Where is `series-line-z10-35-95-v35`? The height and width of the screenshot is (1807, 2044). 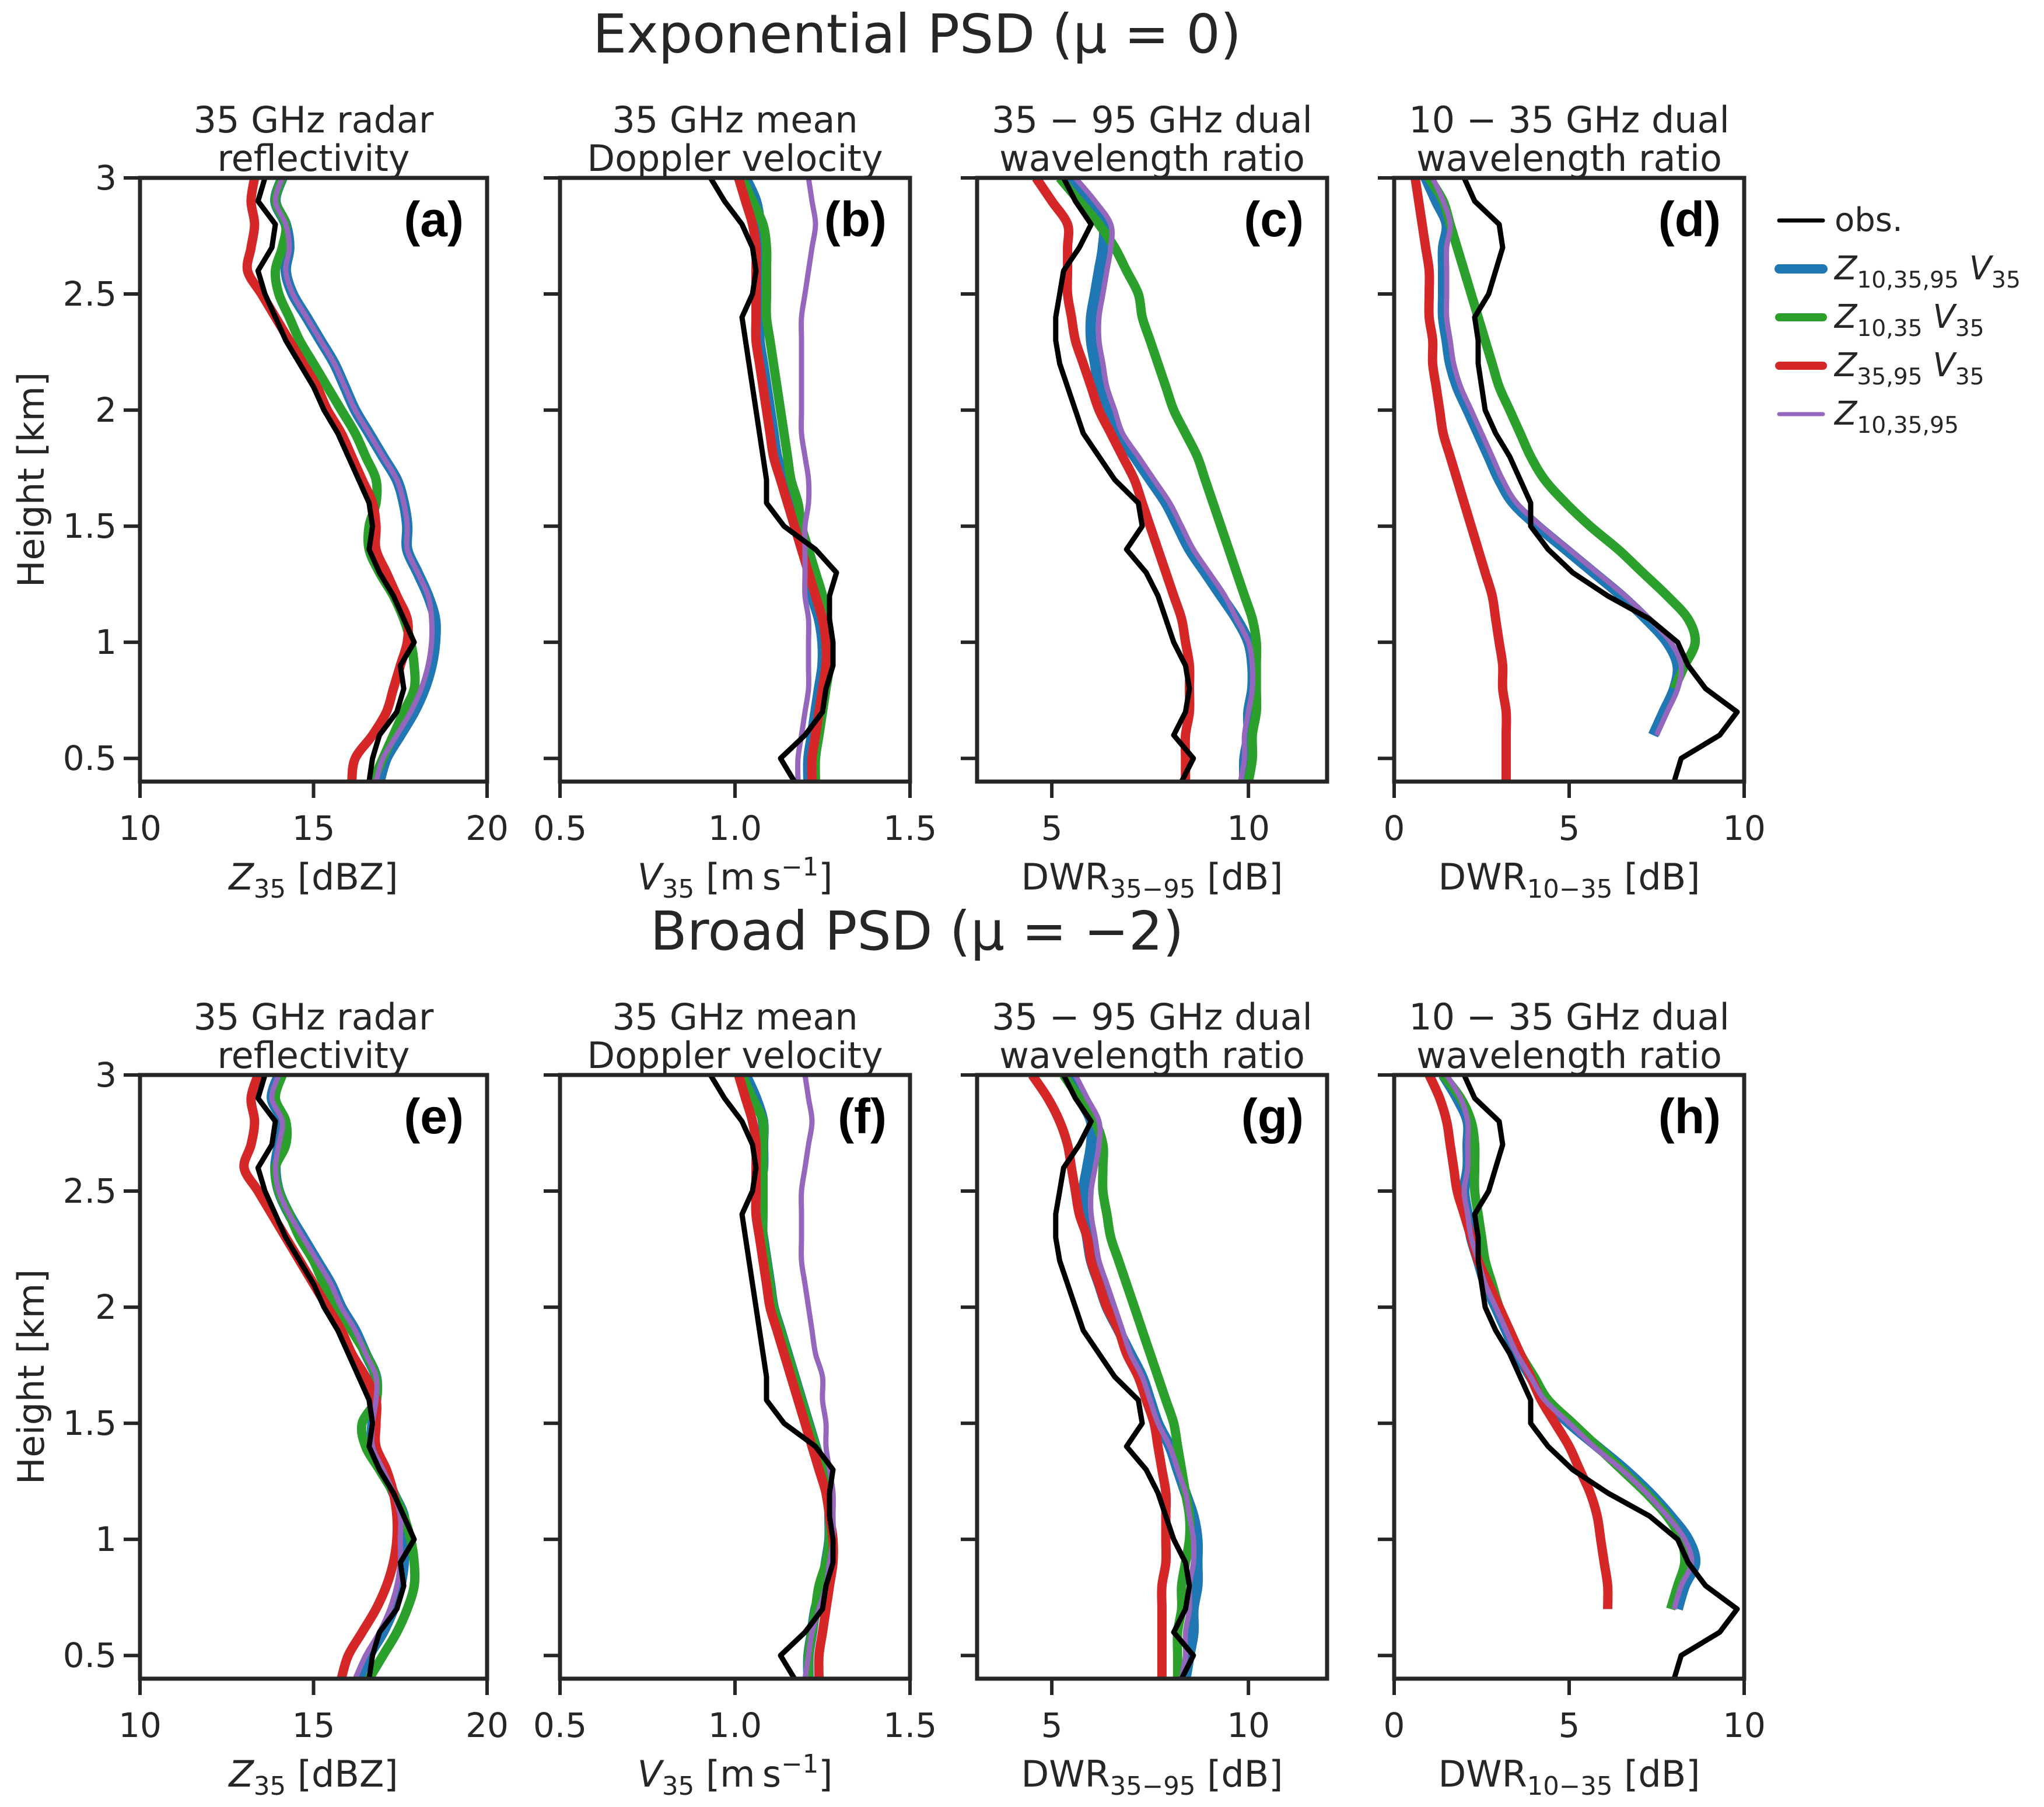
series-line-z10-35-95-v35 is located at coordinates (1552, 458).